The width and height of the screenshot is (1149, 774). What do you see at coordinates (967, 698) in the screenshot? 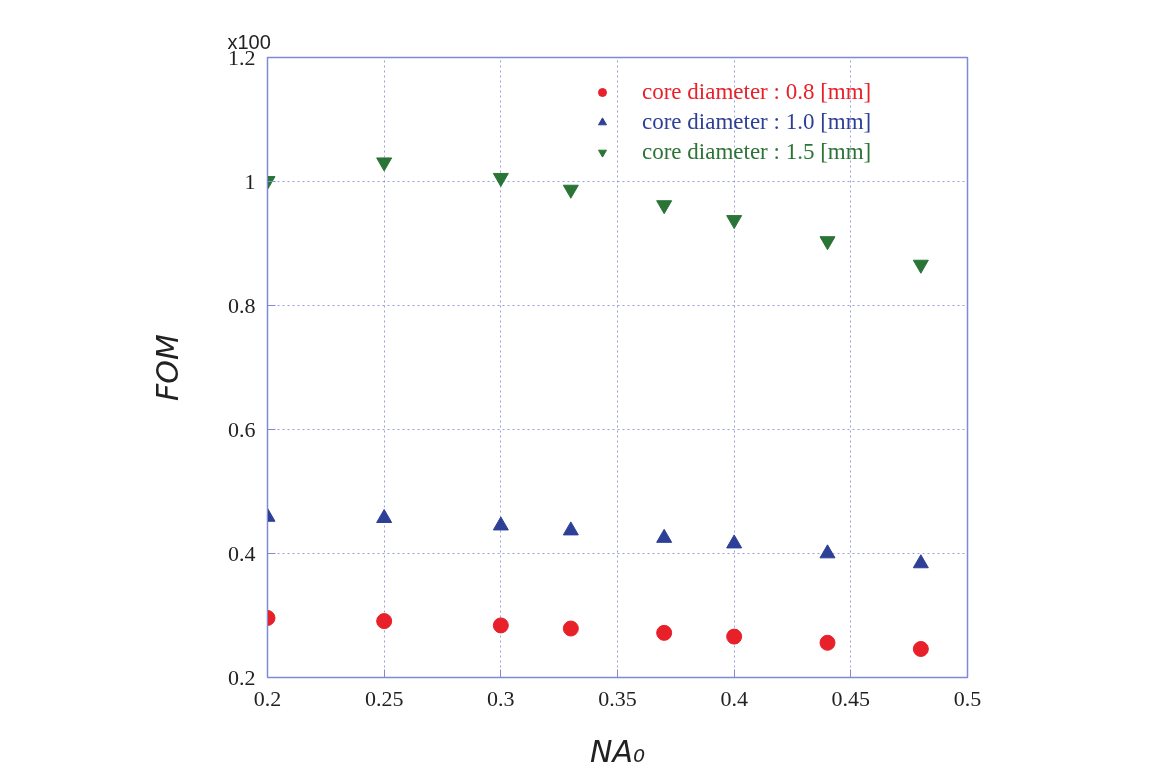
I see `x-tick-label: 0.5` at bounding box center [967, 698].